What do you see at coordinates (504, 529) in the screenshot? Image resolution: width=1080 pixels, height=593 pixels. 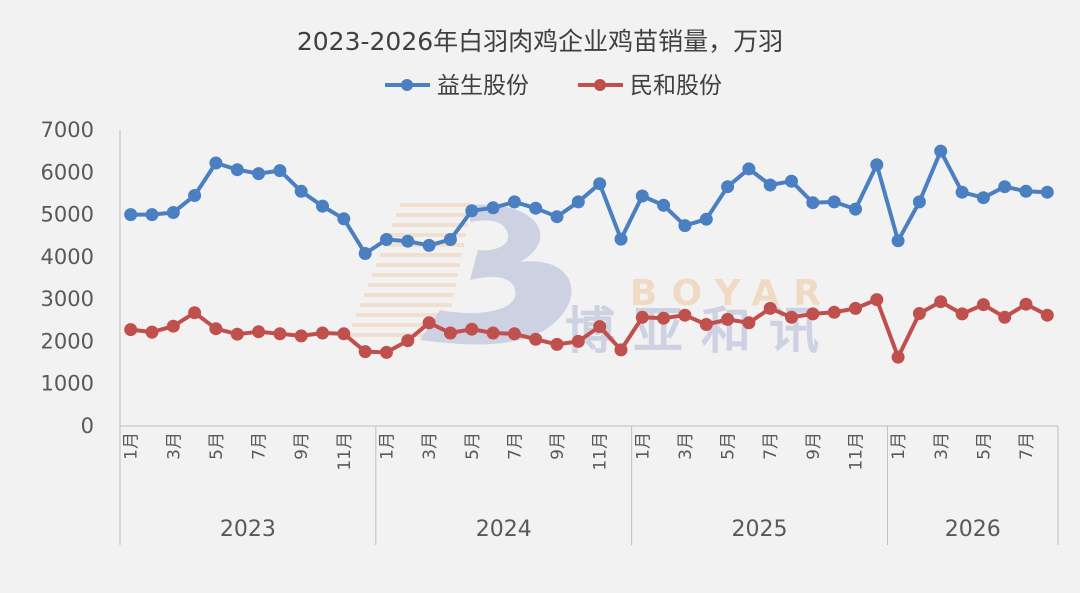 I see `x-group-label: 2024` at bounding box center [504, 529].